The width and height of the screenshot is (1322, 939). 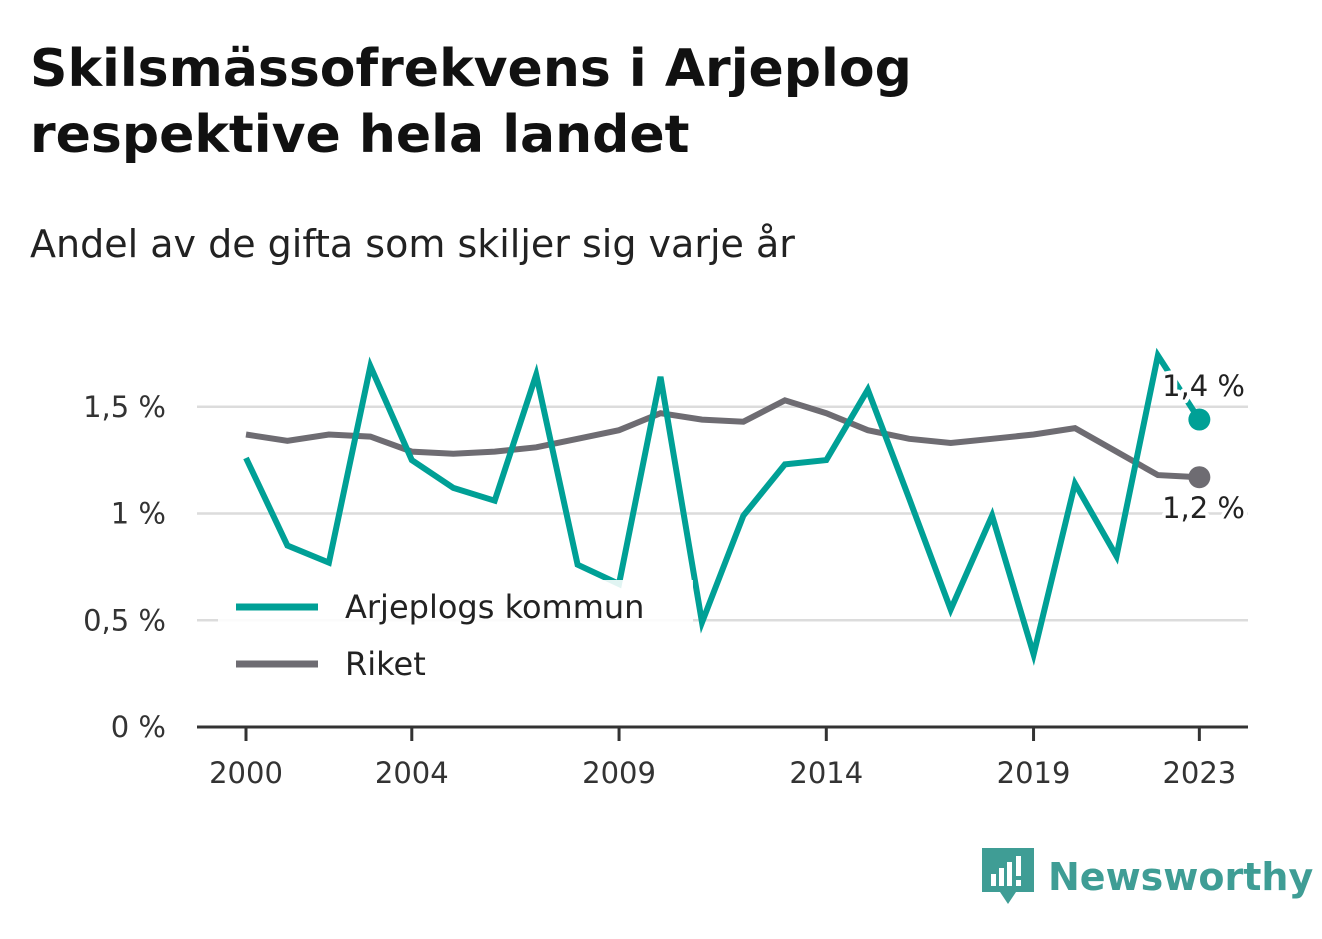 What do you see at coordinates (124, 567) in the screenshot?
I see `y-axis-ticks: 0 % 0,5 % 1 % 1,5 %` at bounding box center [124, 567].